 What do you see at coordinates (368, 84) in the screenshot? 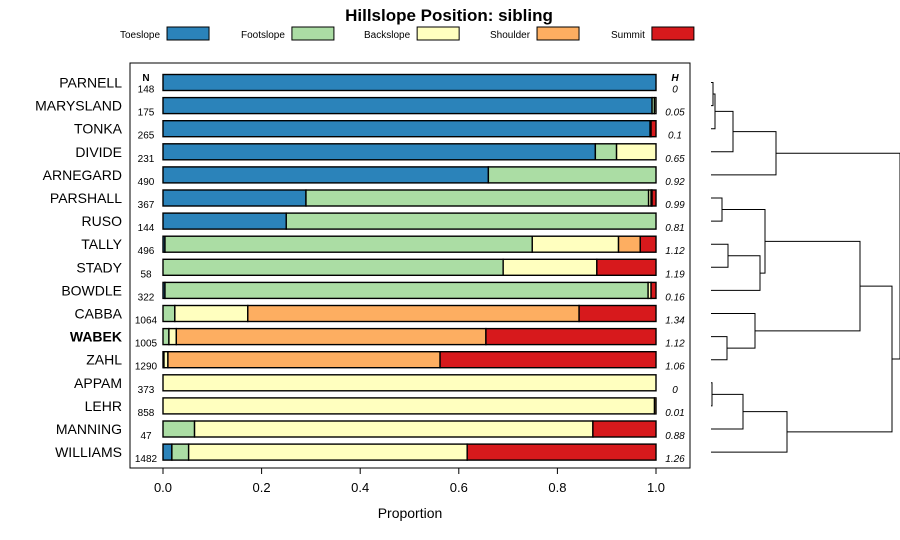
I see `row-parnell: PARNELL 148 0` at bounding box center [368, 84].